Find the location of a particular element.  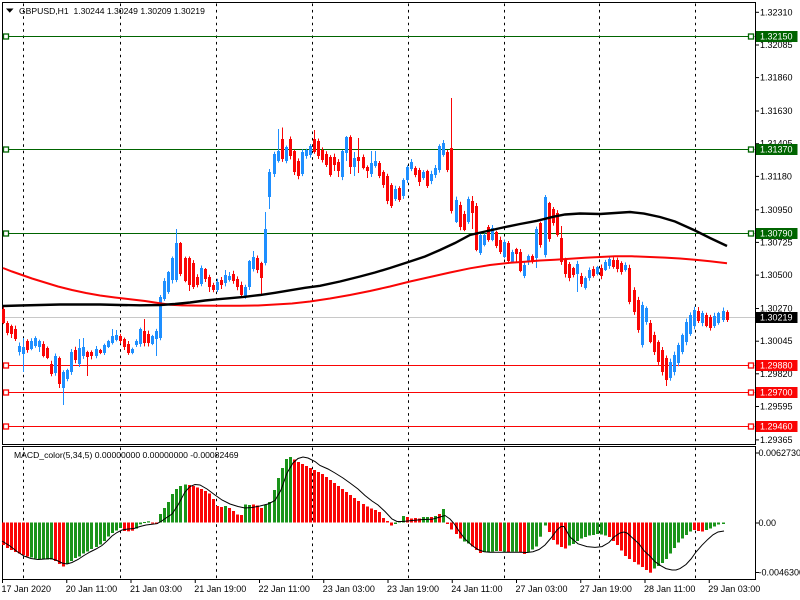

svg-text: 1.30270 is located at coordinates (776, 309).